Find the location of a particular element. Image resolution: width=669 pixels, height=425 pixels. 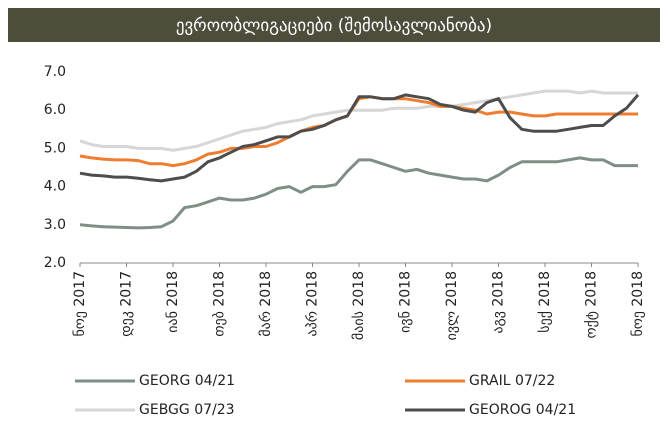

x-tick-label: ნოე 2018 is located at coordinates (638, 304).